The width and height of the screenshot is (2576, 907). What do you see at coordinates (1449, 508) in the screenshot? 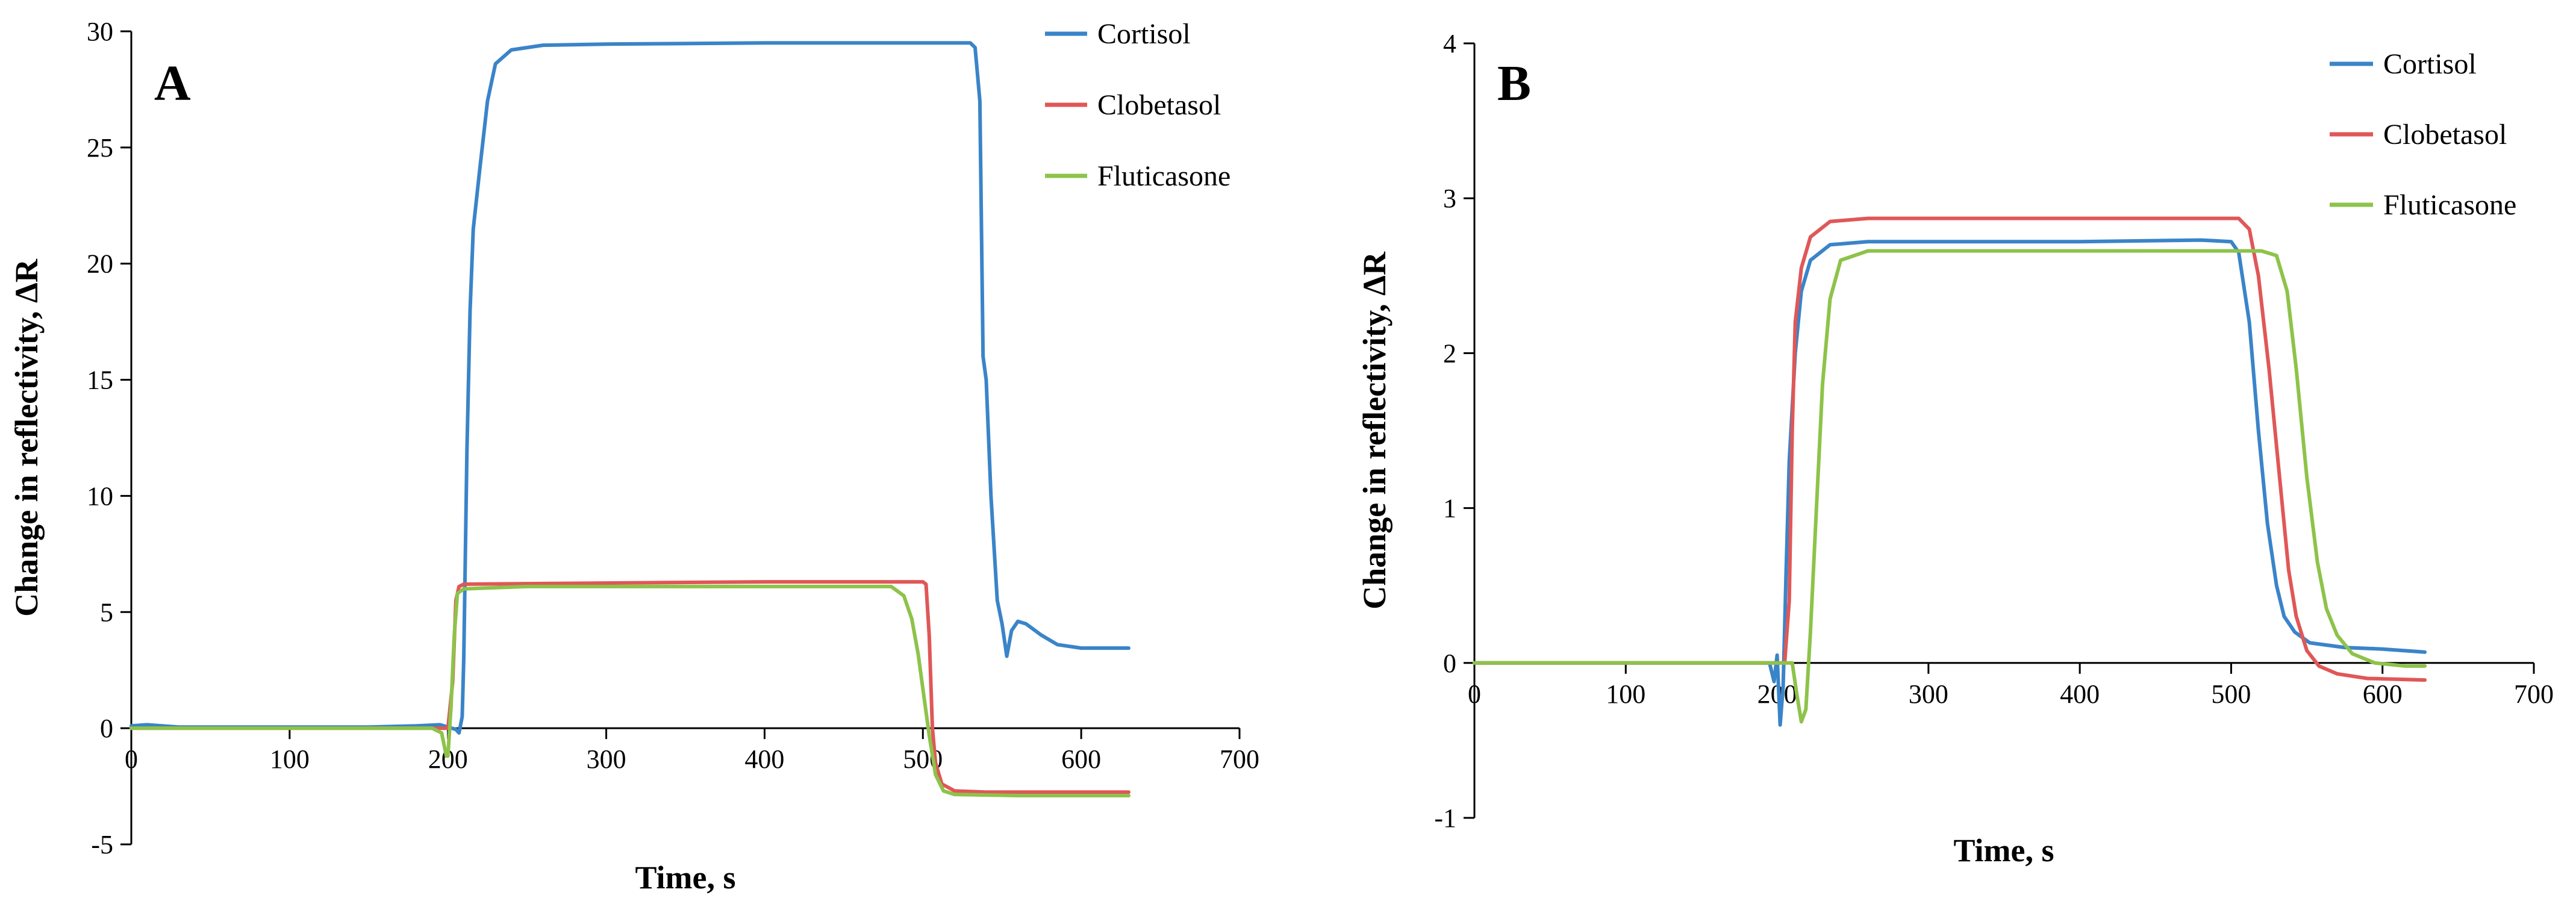
I see `panel-b-y-tick-label: 1` at bounding box center [1449, 508].